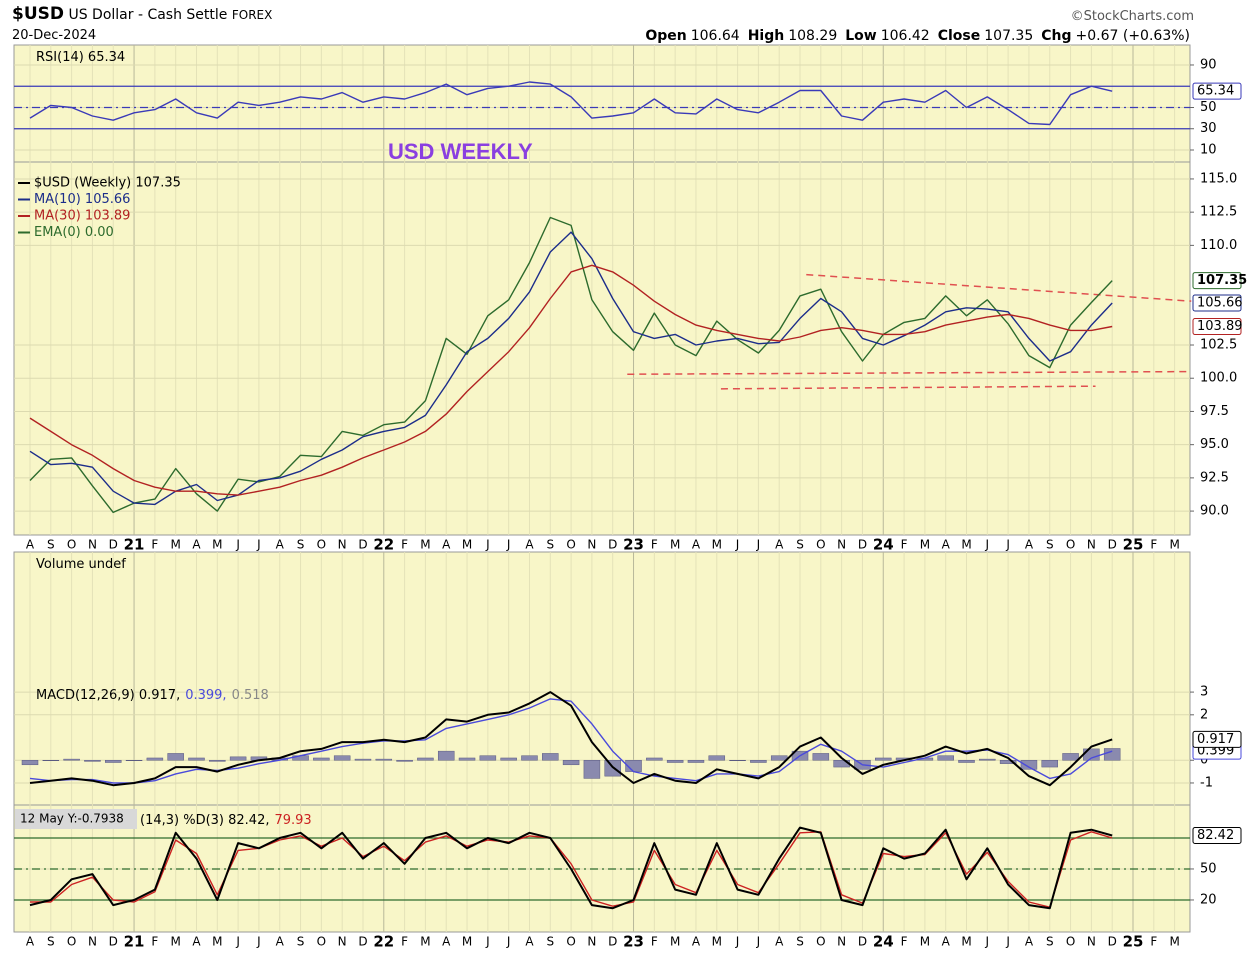  Describe the element at coordinates (205, 695) in the screenshot. I see `legend-entry: 0.399,` at that location.